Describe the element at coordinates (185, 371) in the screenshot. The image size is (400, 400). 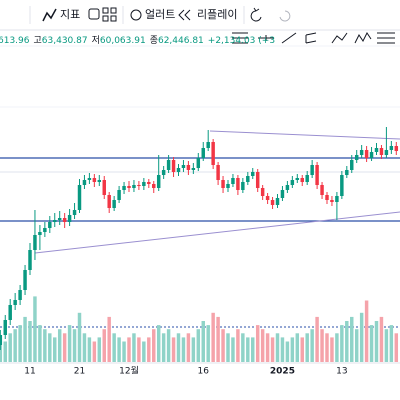
I see `x-axis-labels: 11 21 12월 16 2025 13` at that location.